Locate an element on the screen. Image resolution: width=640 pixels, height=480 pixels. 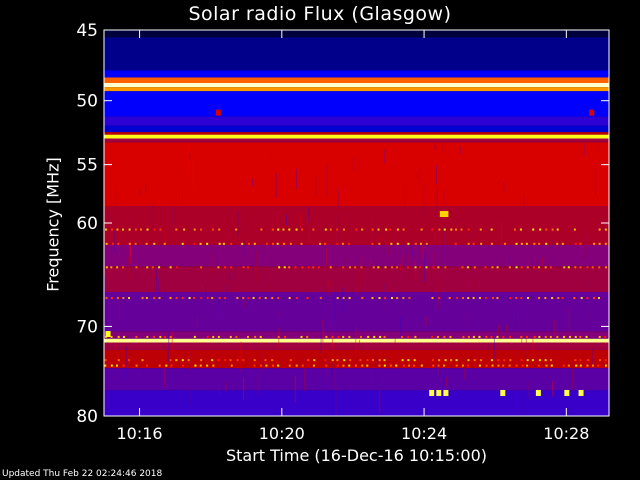
y-tick-label: 70 is located at coordinates (87, 327).